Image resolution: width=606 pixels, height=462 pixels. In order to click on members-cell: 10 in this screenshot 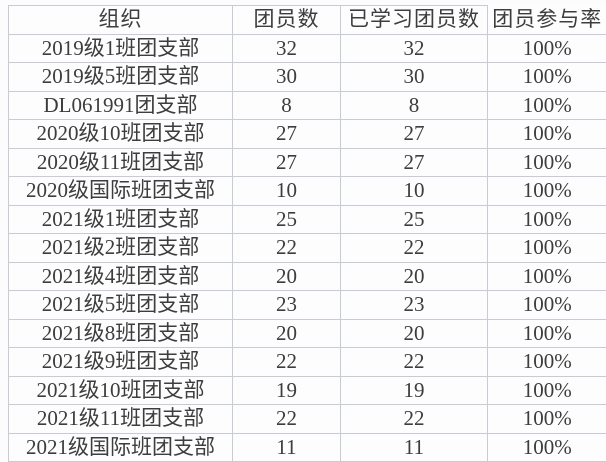, I will do `click(287, 191)`.